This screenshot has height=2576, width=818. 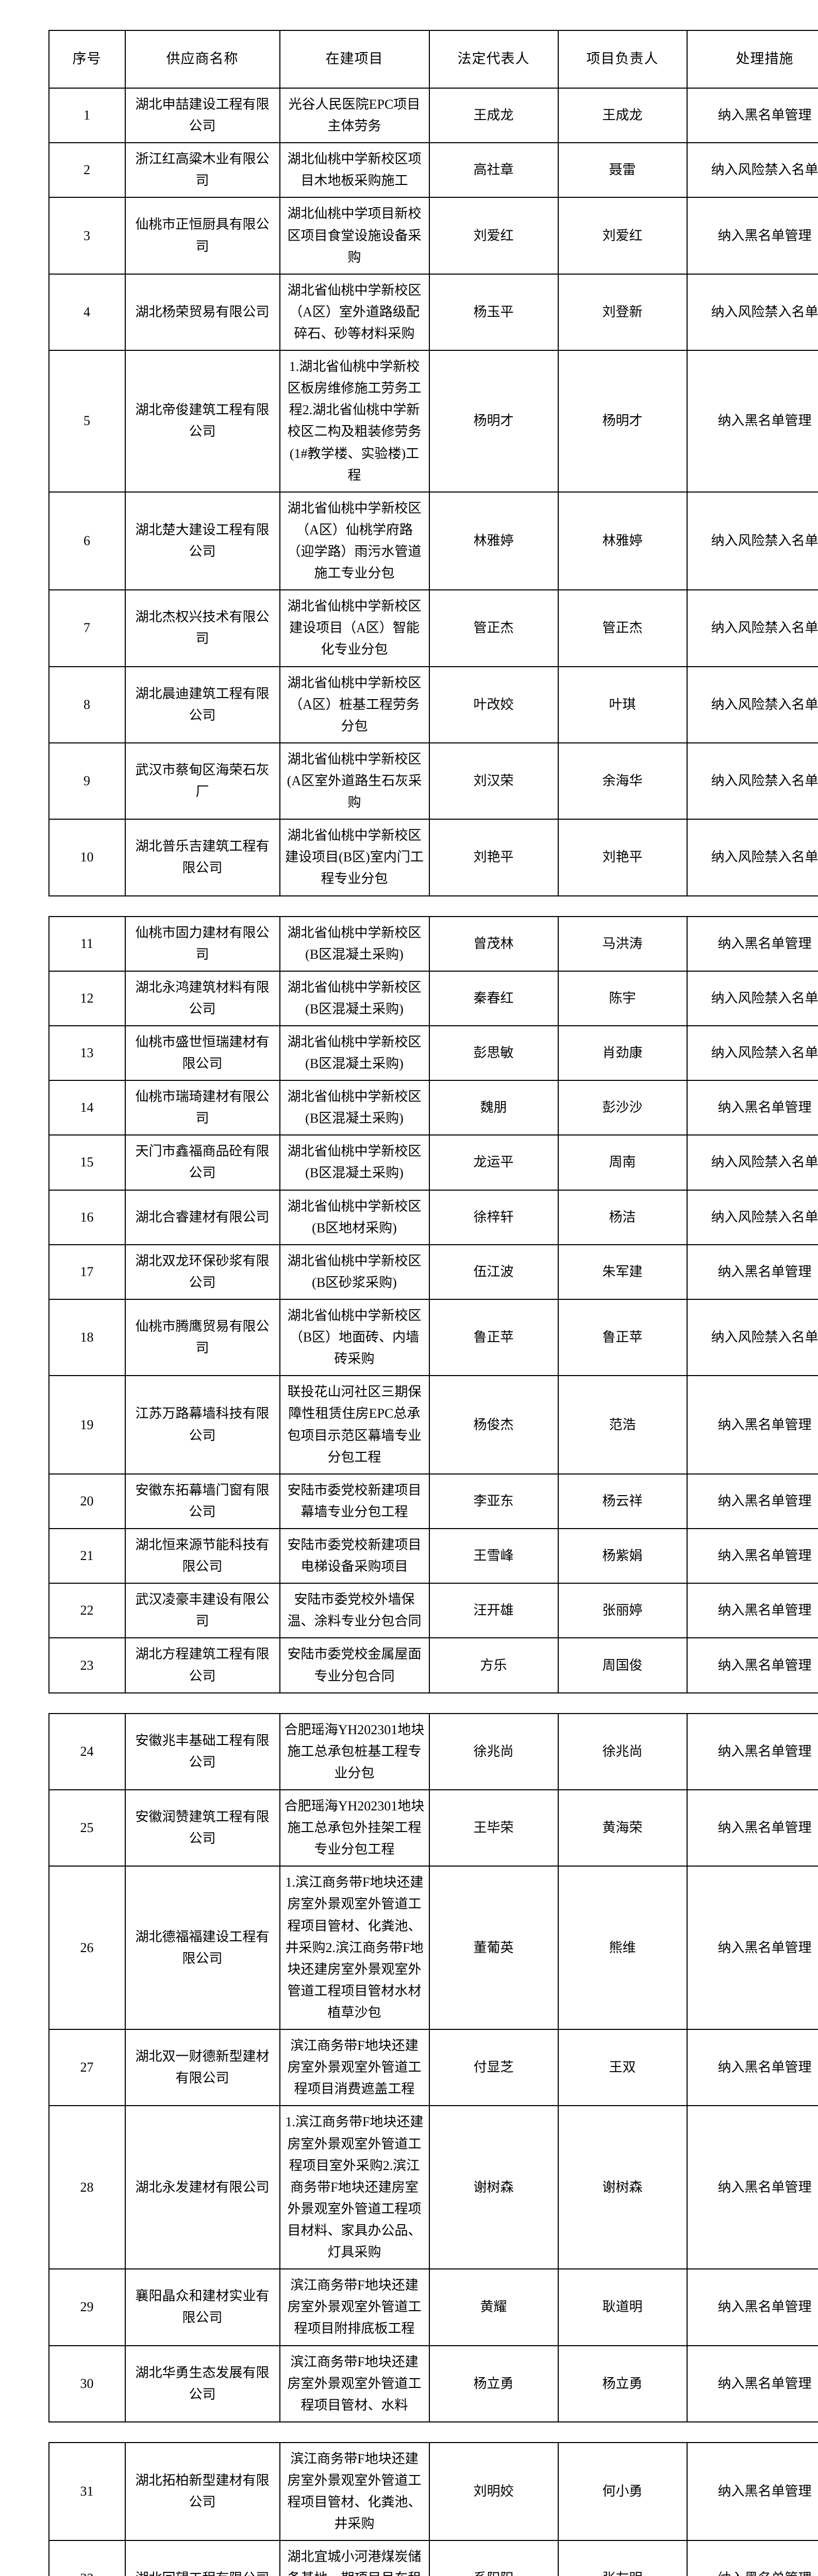 I want to click on cell-legal-representative: 刘明姣, so click(x=494, y=2491).